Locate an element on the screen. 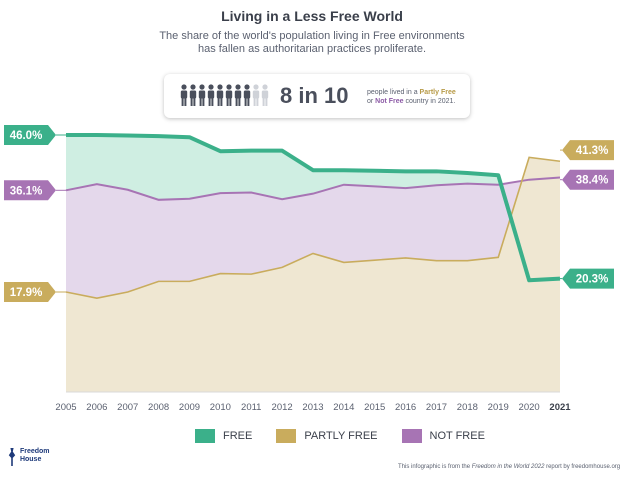 Image resolution: width=624 pixels, height=480 pixels. label-not-free-start: 36.1% is located at coordinates (26, 191).